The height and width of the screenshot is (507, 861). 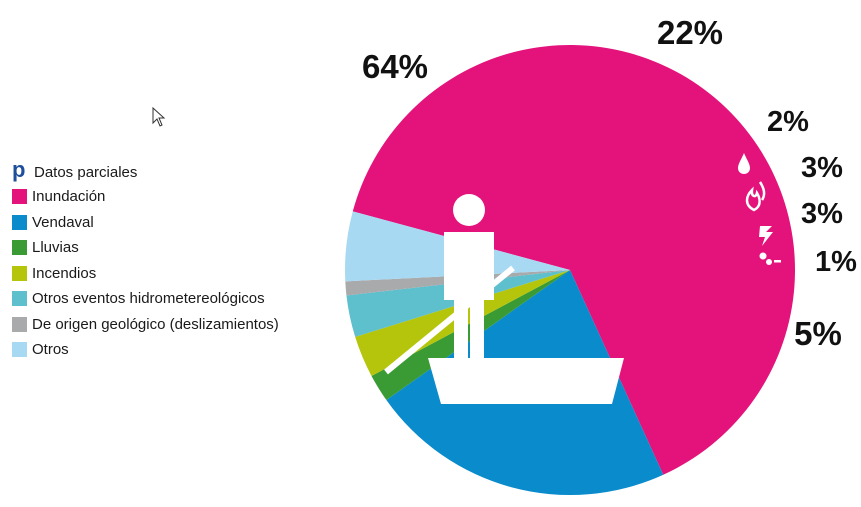 What do you see at coordinates (145, 197) in the screenshot?
I see `legend-item: Inundación` at bounding box center [145, 197].